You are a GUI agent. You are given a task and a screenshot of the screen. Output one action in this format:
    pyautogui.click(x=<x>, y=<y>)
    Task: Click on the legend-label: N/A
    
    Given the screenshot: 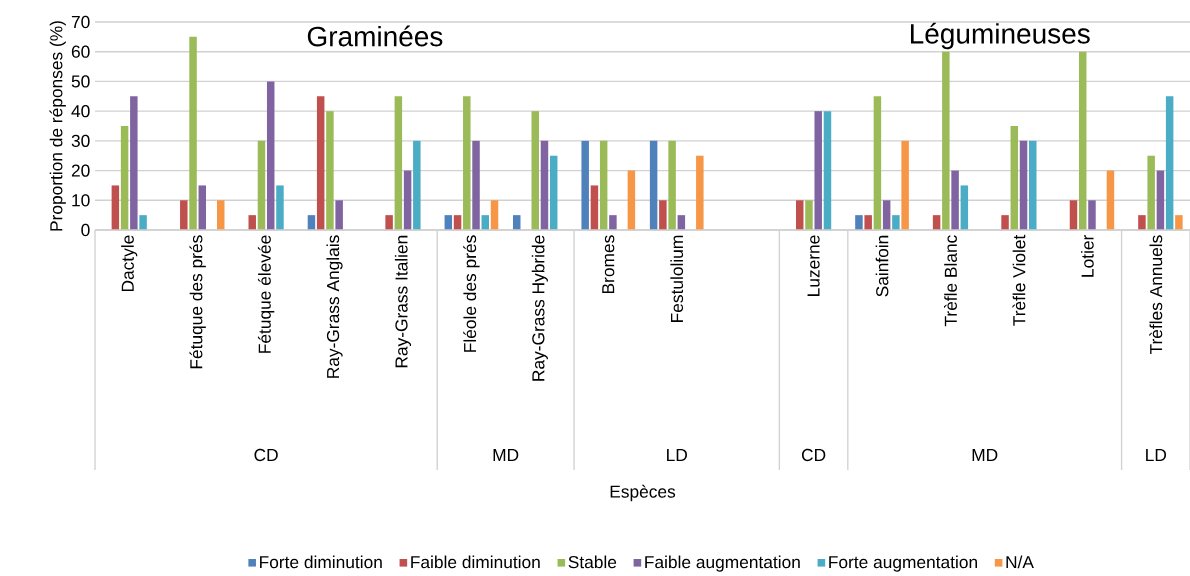 What is the action you would take?
    pyautogui.click(x=1020, y=562)
    